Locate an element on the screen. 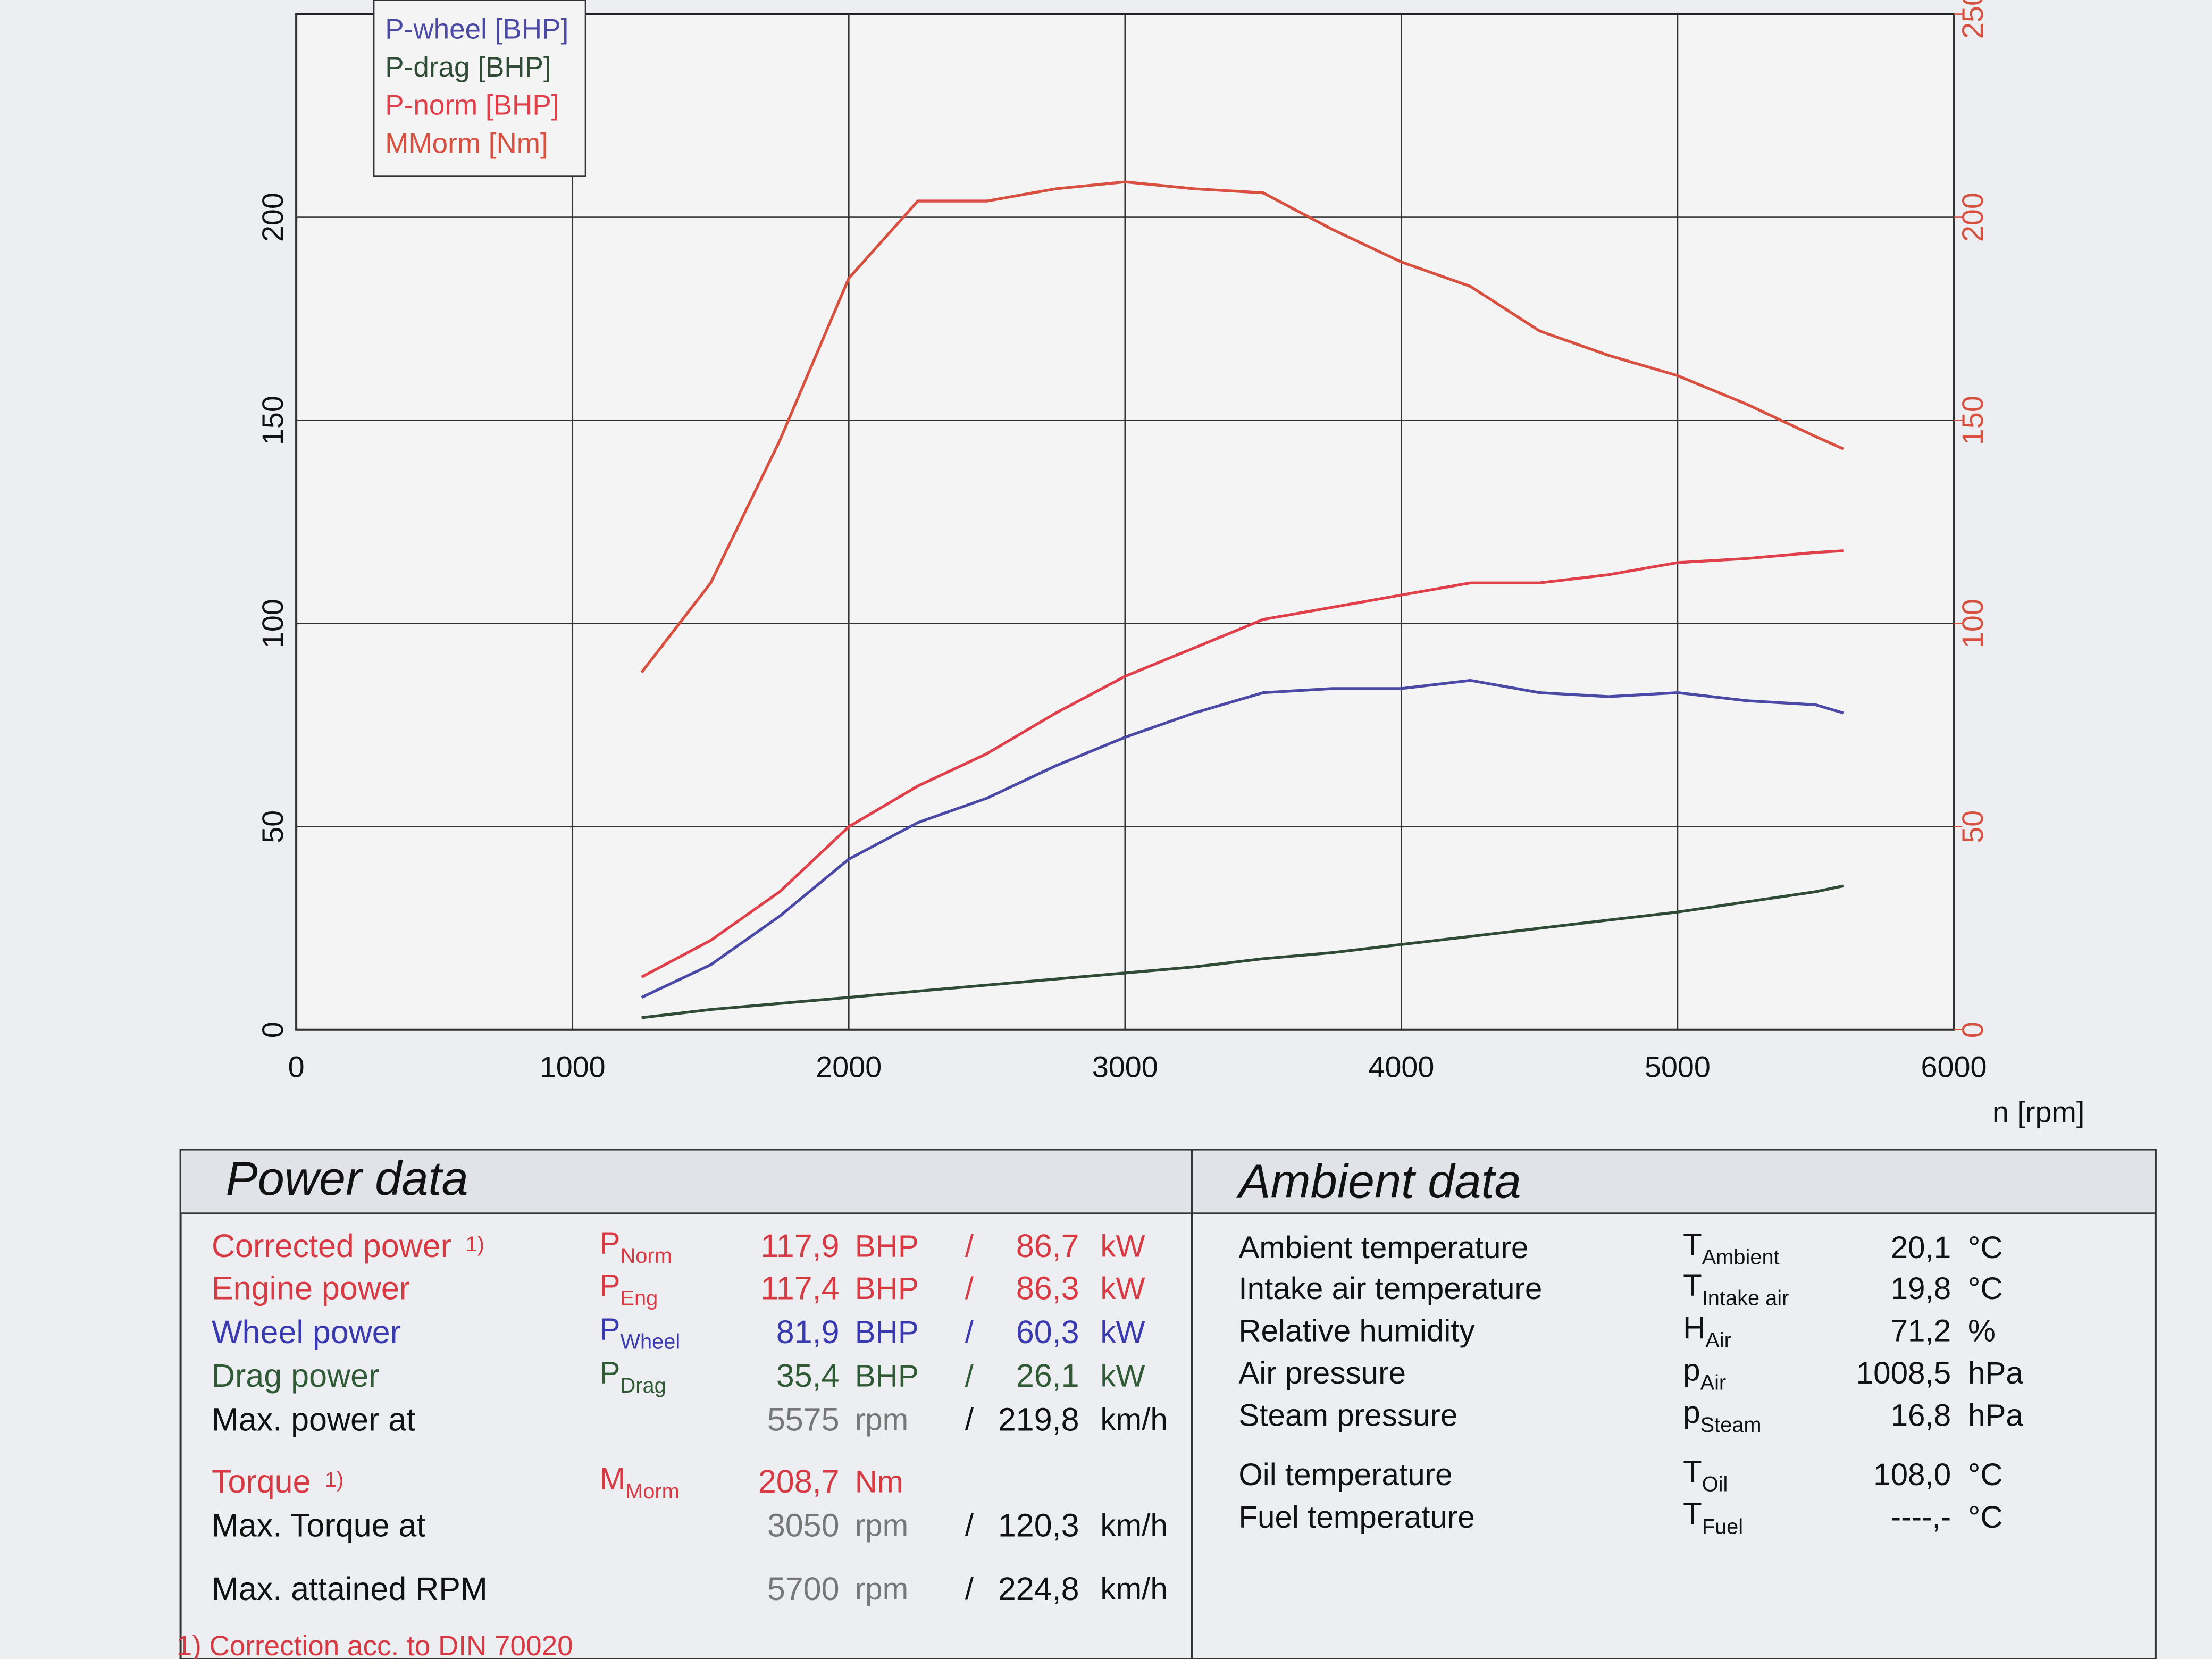  y2-tick-label: 100 is located at coordinates (1972, 623).